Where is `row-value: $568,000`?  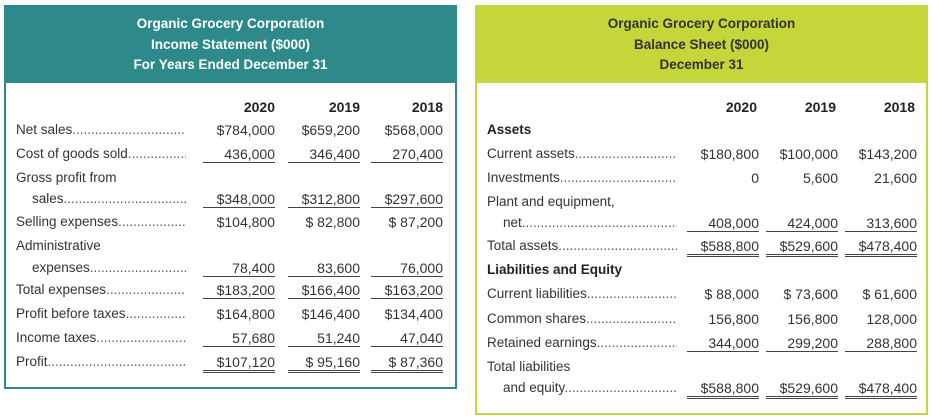 row-value: $568,000 is located at coordinates (413, 130).